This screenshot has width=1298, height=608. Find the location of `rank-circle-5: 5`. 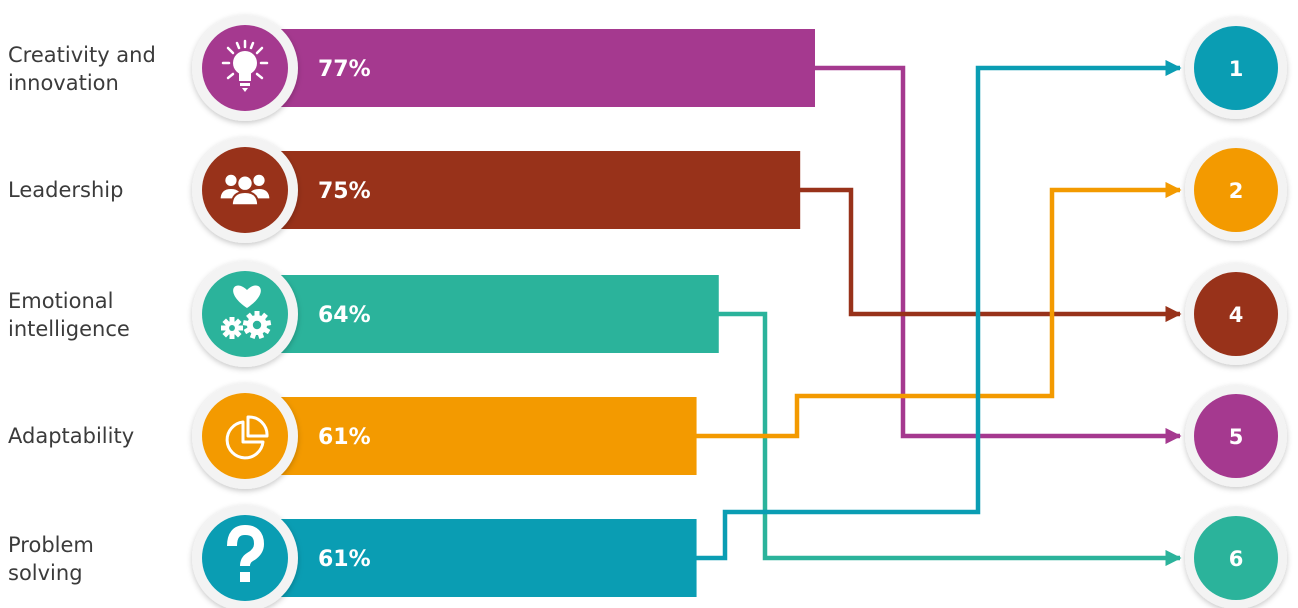

rank-circle-5: 5 is located at coordinates (1236, 436).